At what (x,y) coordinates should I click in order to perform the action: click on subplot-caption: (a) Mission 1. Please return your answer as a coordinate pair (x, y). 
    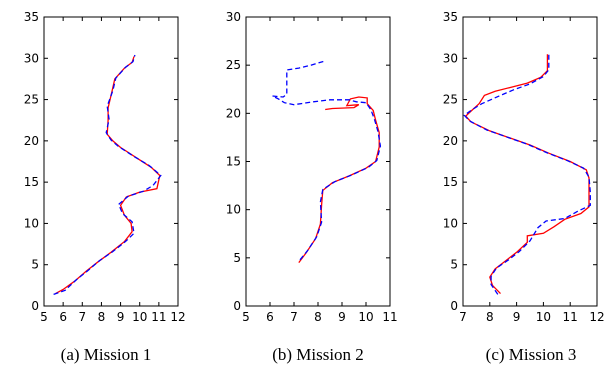
    Looking at the image, I should click on (106, 354).